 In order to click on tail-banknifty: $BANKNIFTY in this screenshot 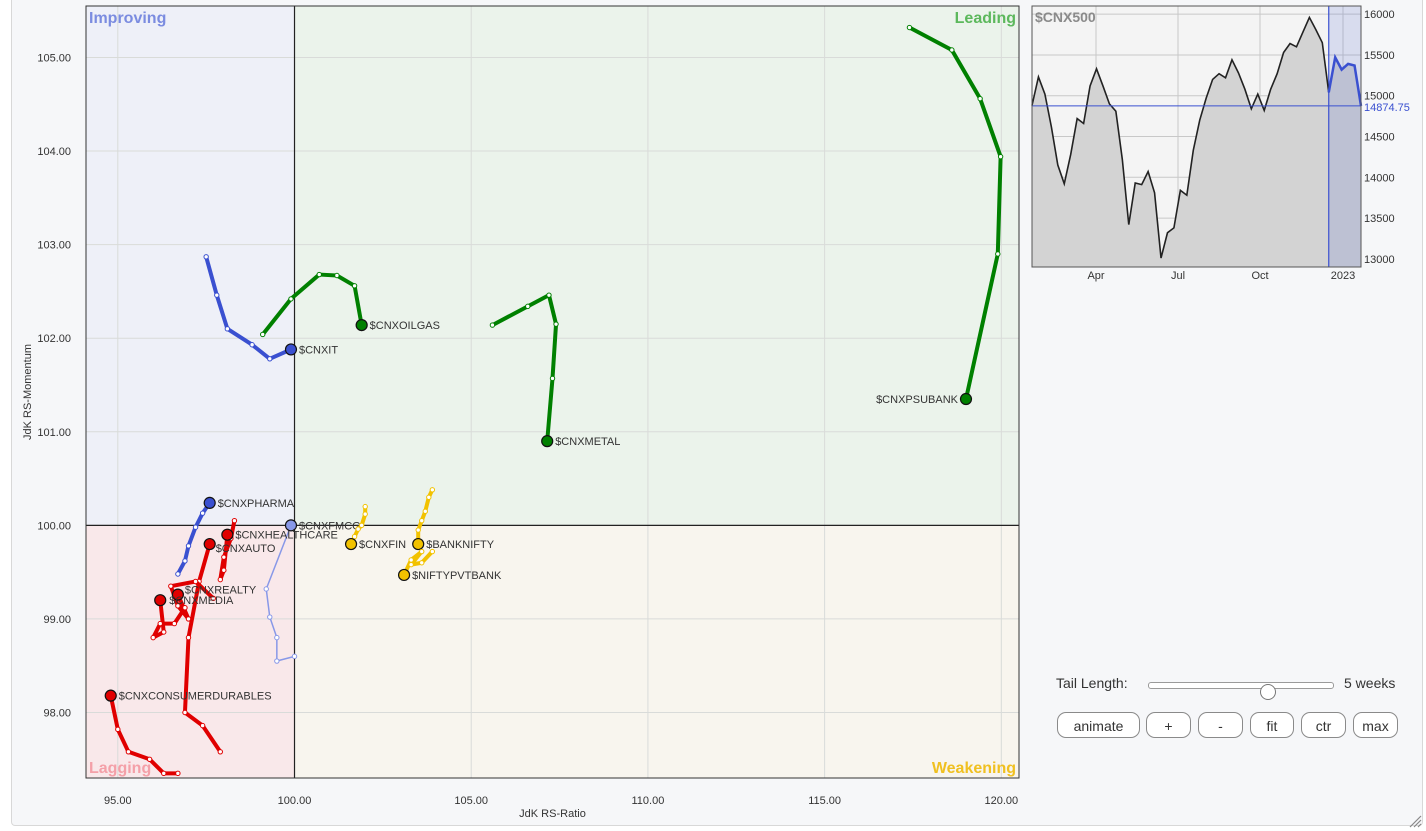, I will do `click(453, 519)`.